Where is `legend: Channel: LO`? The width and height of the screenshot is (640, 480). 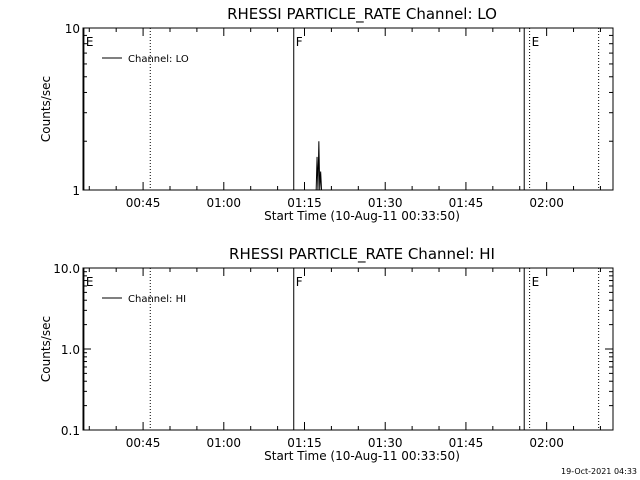 legend: Channel: LO is located at coordinates (145, 59).